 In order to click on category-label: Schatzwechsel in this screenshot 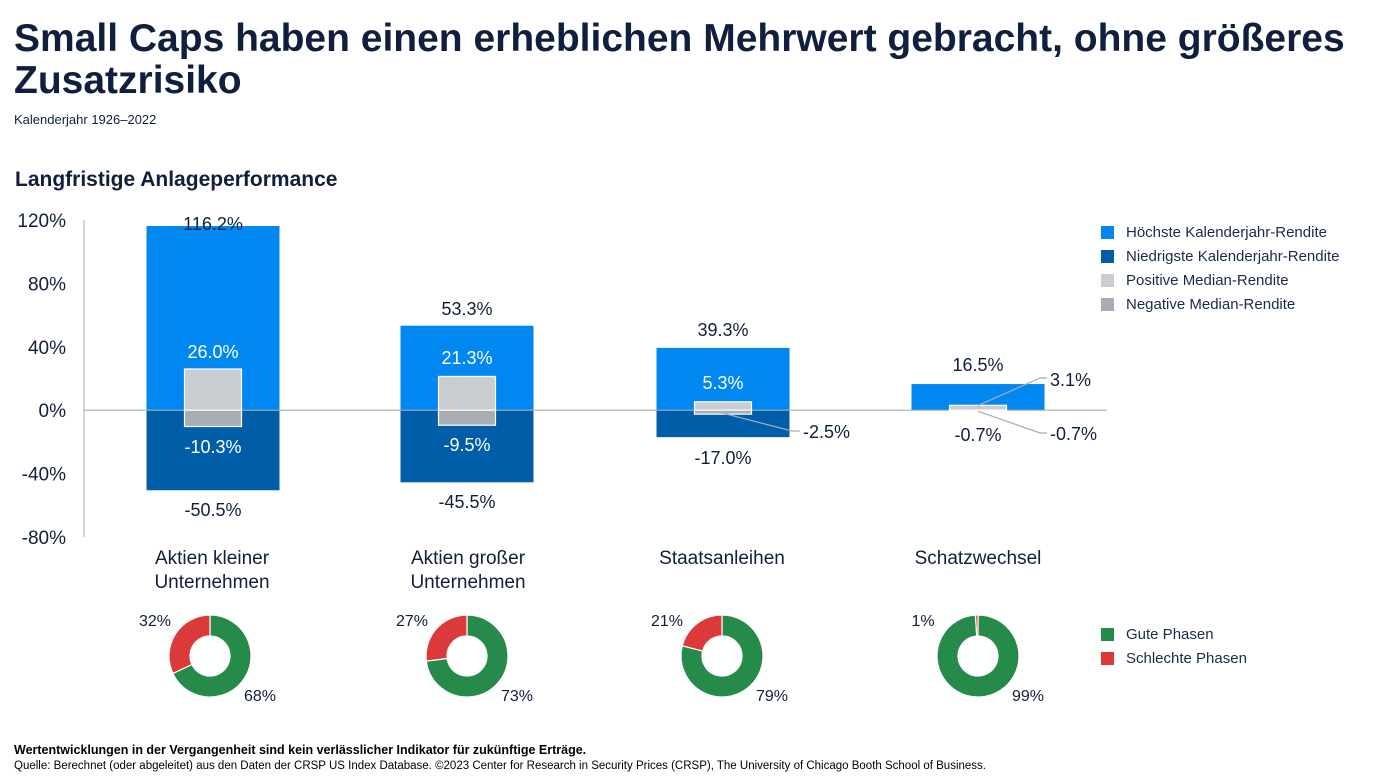, I will do `click(978, 558)`.